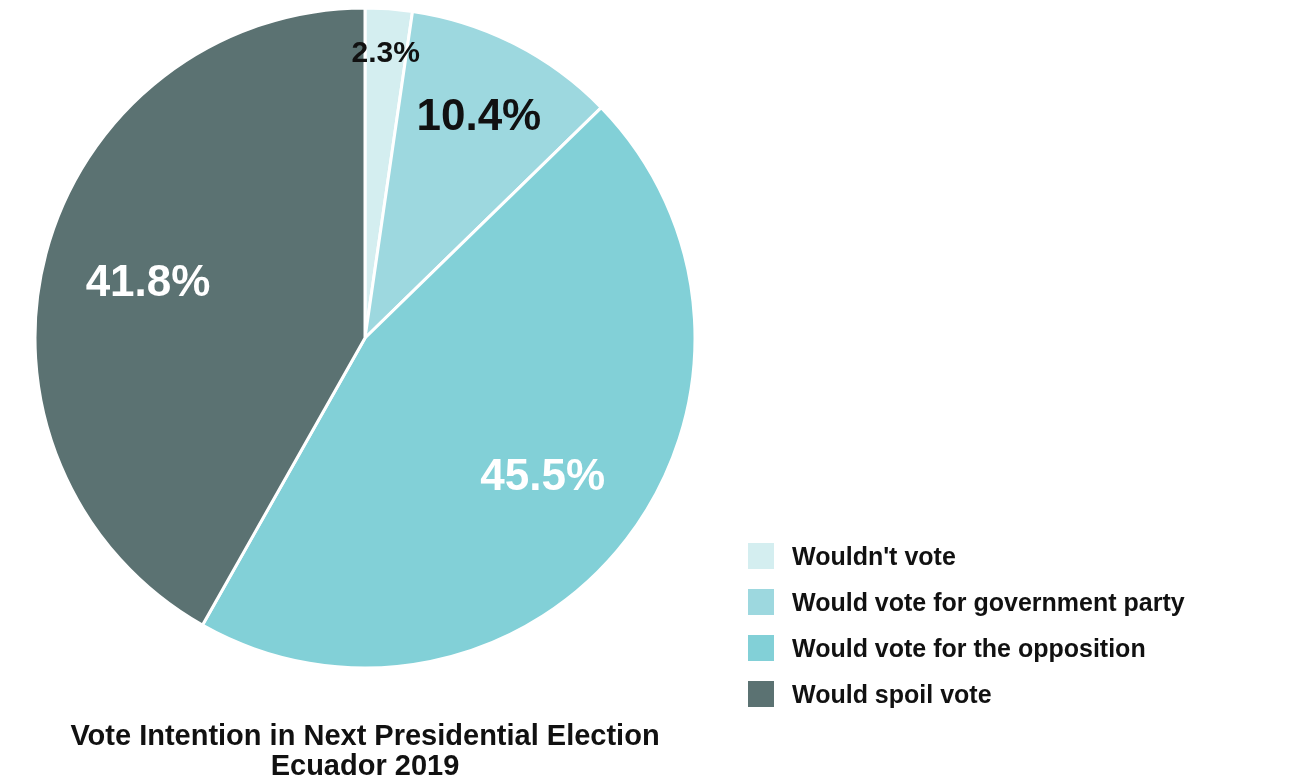 This screenshot has width=1289, height=783. What do you see at coordinates (543, 475) in the screenshot?
I see `data-label: 45.5%` at bounding box center [543, 475].